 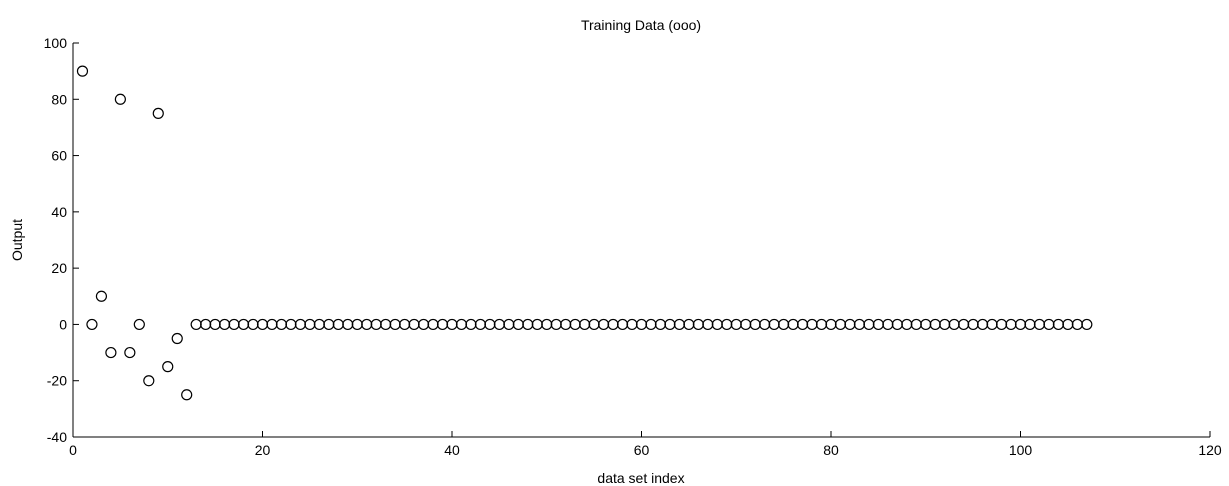 What do you see at coordinates (57, 381) in the screenshot?
I see `y-tick-label: -20` at bounding box center [57, 381].